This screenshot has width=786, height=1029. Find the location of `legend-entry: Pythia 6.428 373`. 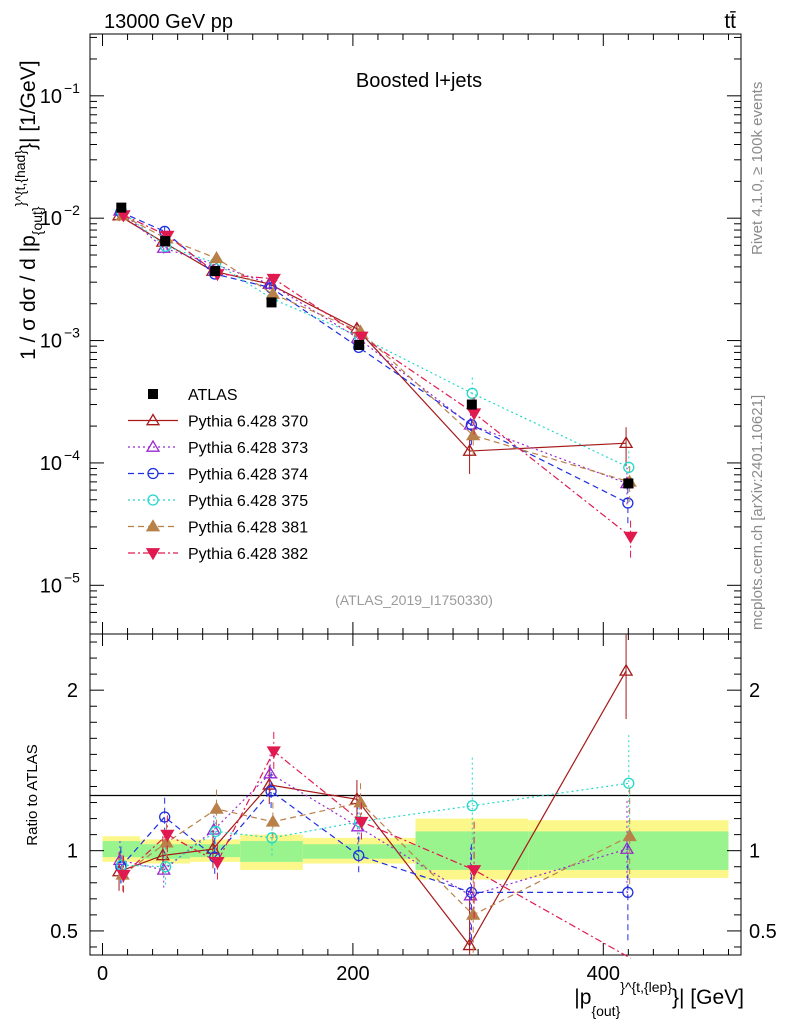

legend-entry: Pythia 6.428 373 is located at coordinates (218, 448).